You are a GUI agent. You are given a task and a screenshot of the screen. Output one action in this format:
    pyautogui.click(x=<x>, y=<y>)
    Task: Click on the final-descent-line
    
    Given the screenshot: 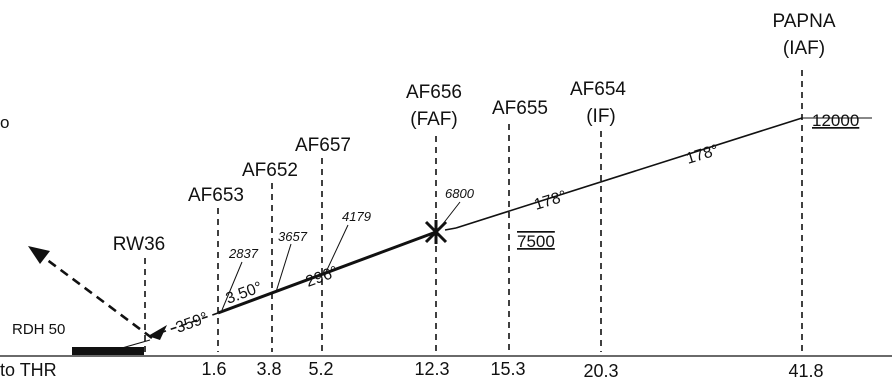 What is the action you would take?
    pyautogui.click(x=327, y=272)
    